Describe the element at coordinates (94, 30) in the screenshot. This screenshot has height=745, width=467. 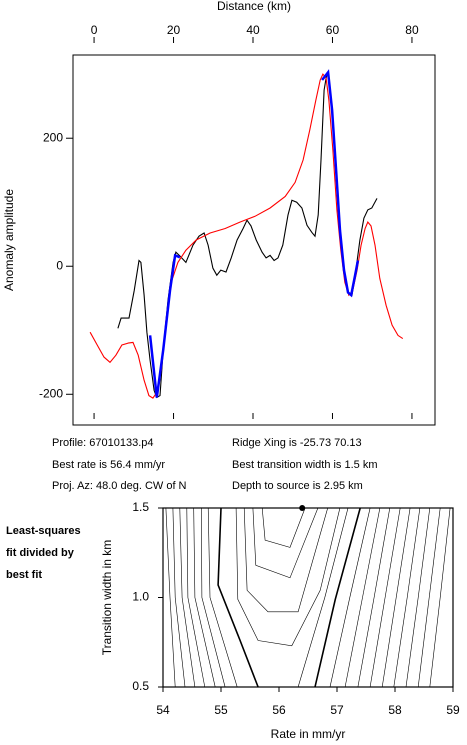
I see `x-tick-label: 0` at that location.